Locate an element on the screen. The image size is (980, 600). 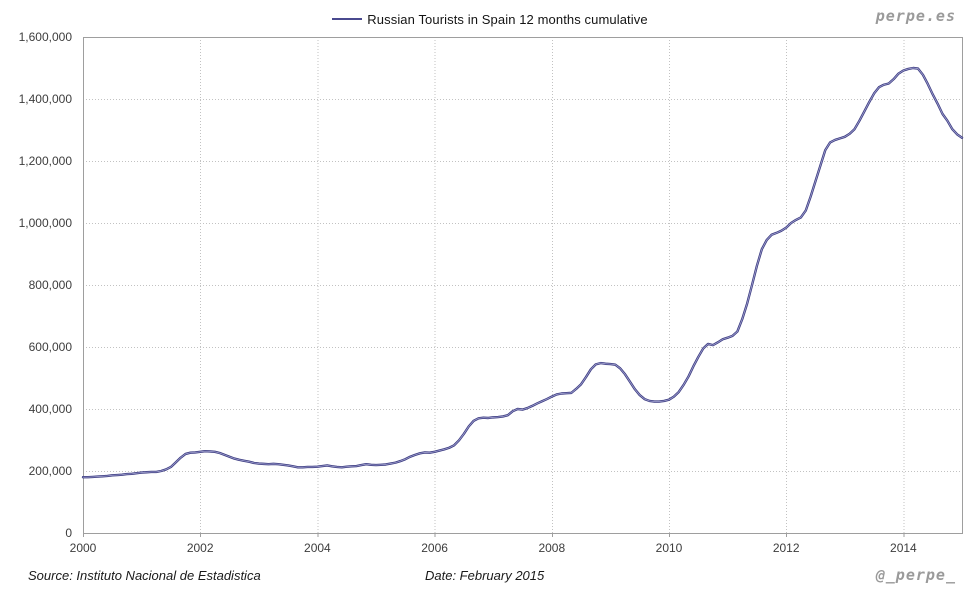
x-axis-label: 2008 is located at coordinates (552, 548).